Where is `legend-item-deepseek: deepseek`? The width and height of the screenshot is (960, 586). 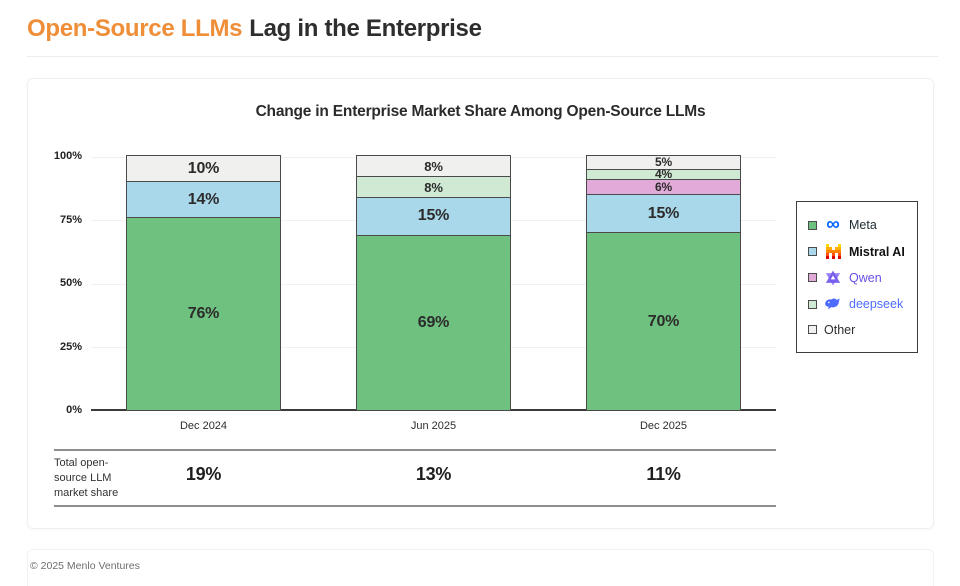 legend-item-deepseek: deepseek is located at coordinates (860, 304).